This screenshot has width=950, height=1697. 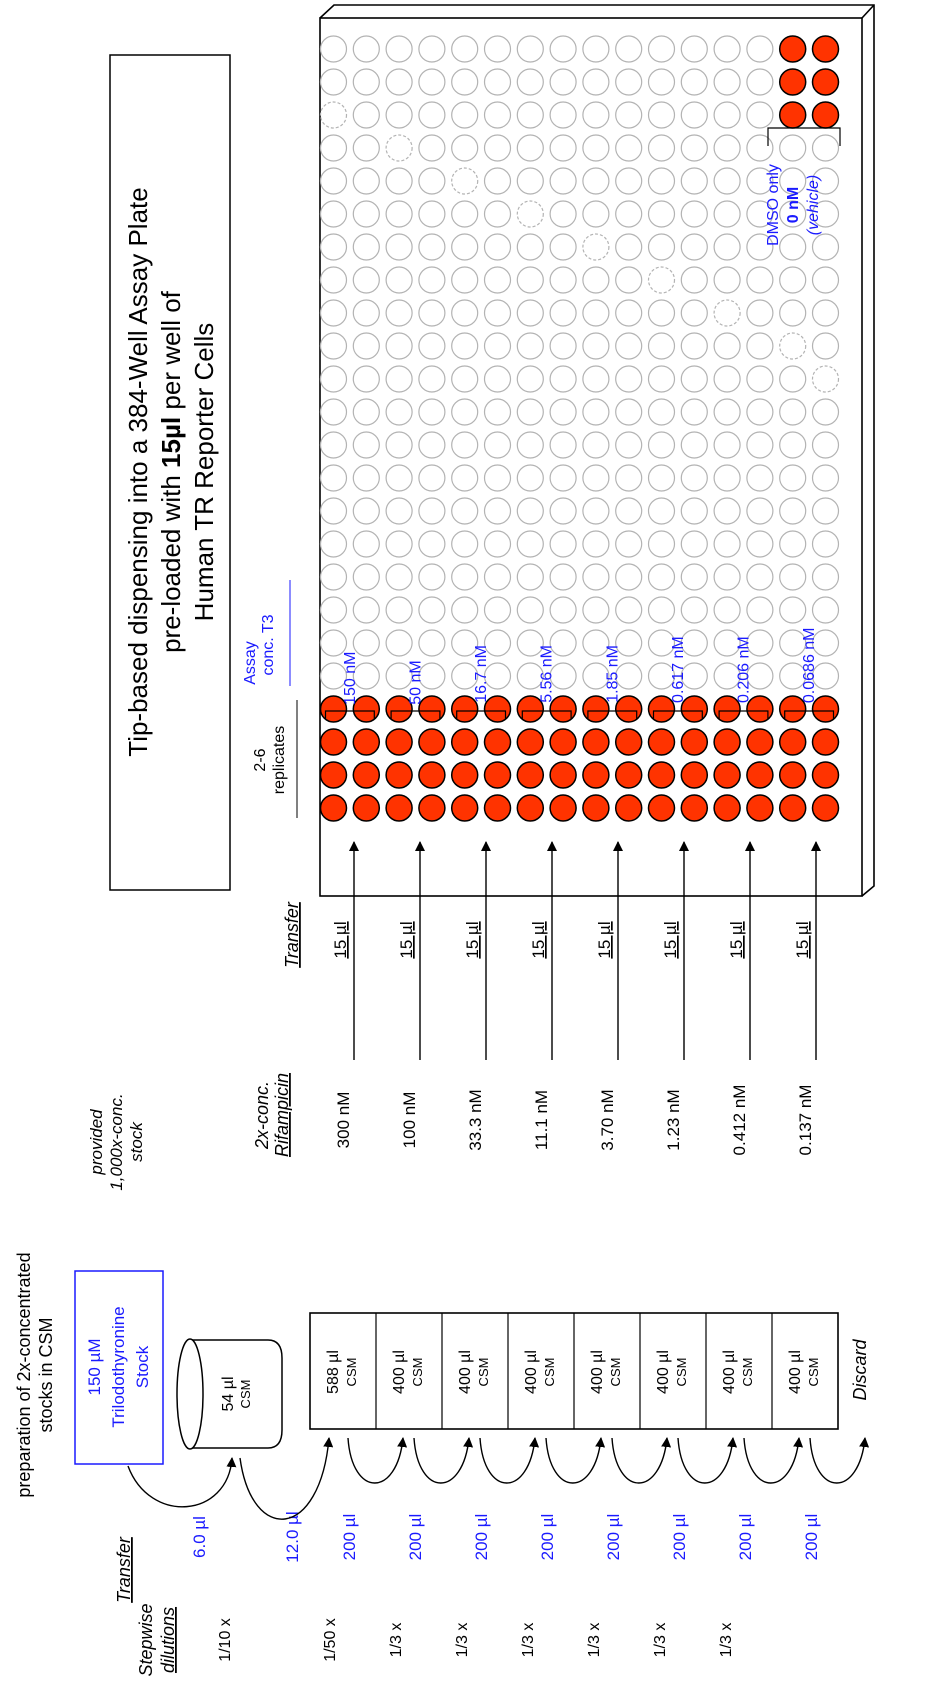 I want to click on tube-volume: 400 µl, so click(x=597, y=1372).